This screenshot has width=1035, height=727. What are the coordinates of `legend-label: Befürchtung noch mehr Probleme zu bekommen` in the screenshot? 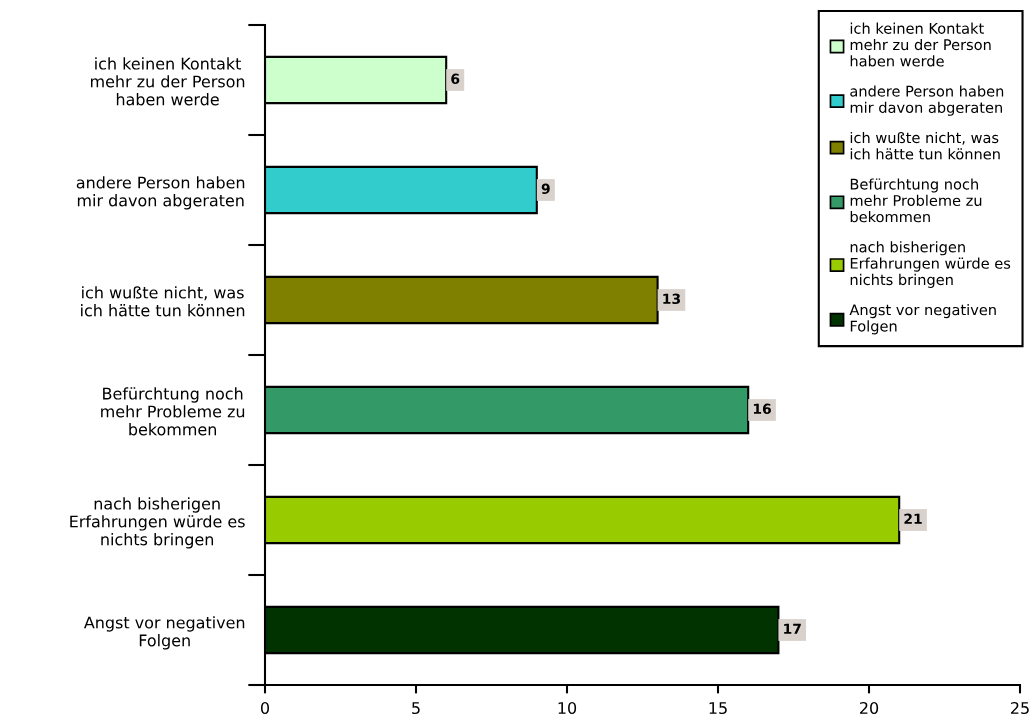 It's located at (916, 200).